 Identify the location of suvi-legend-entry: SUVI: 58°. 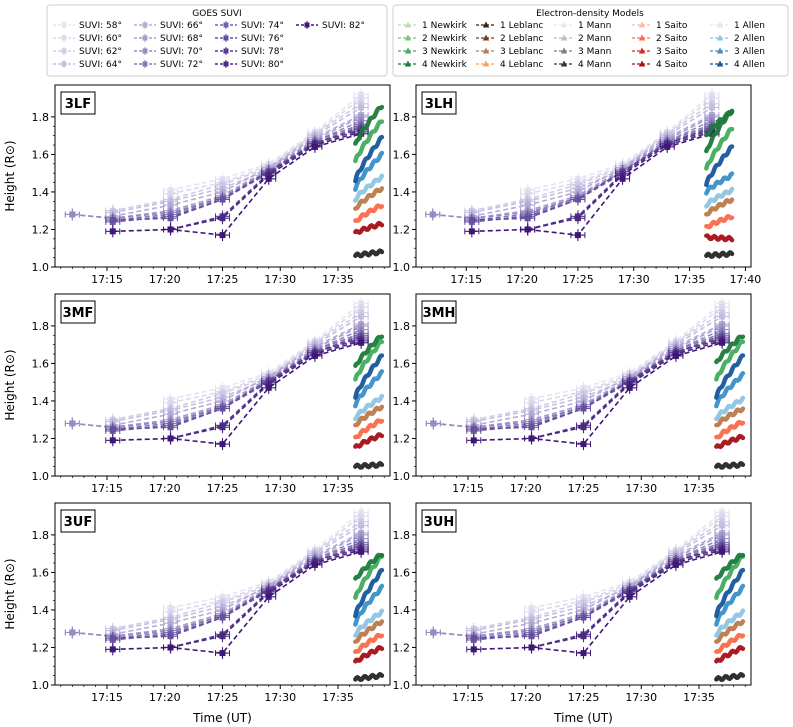
(87, 26).